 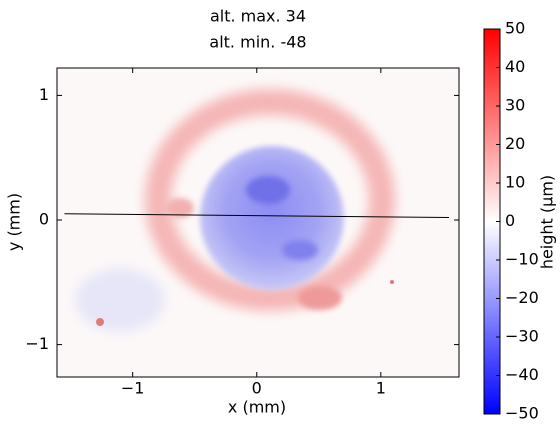 I want to click on colorbar-label: height (μm), so click(x=547, y=222).